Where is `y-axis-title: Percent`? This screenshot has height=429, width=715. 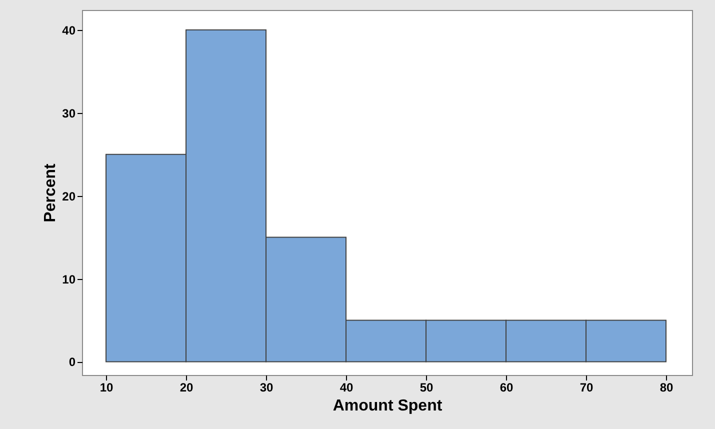
y-axis-title: Percent is located at coordinates (51, 192).